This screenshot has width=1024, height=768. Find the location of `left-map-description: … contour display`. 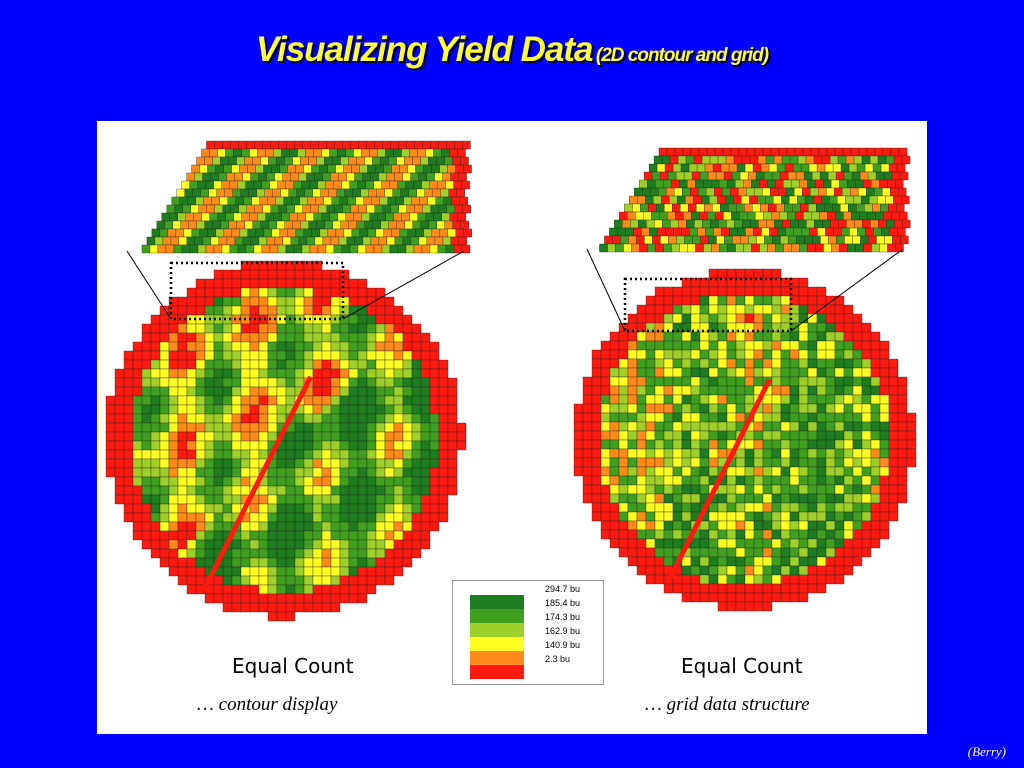

left-map-description: … contour display is located at coordinates (267, 704).